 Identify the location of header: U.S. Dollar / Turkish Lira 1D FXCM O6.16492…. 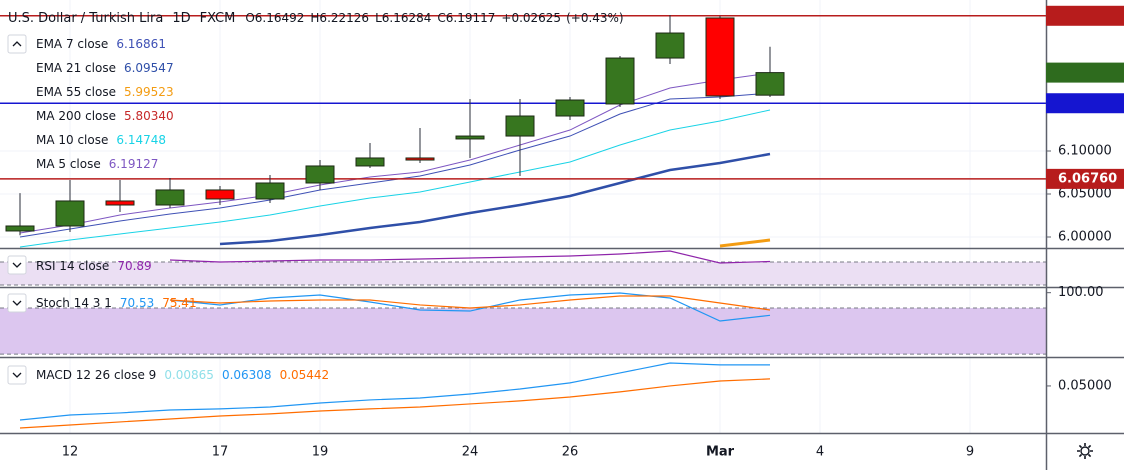
(316, 18).